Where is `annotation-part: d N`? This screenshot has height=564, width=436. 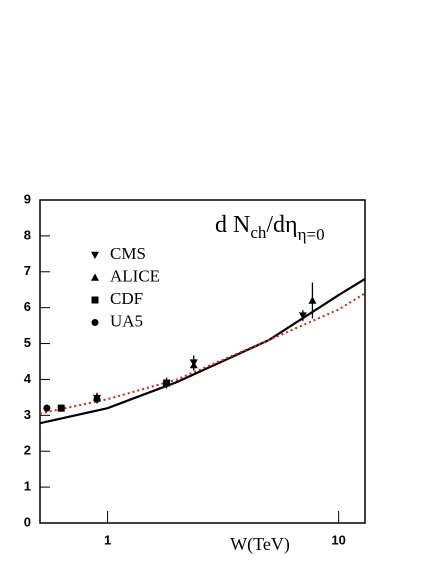 annotation-part: d N is located at coordinates (232, 225).